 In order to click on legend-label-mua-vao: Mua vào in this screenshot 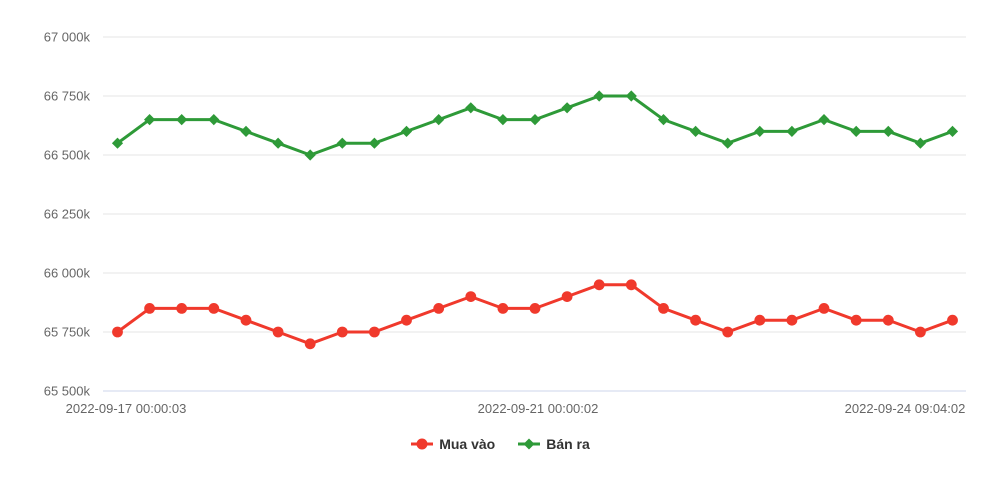, I will do `click(467, 444)`.